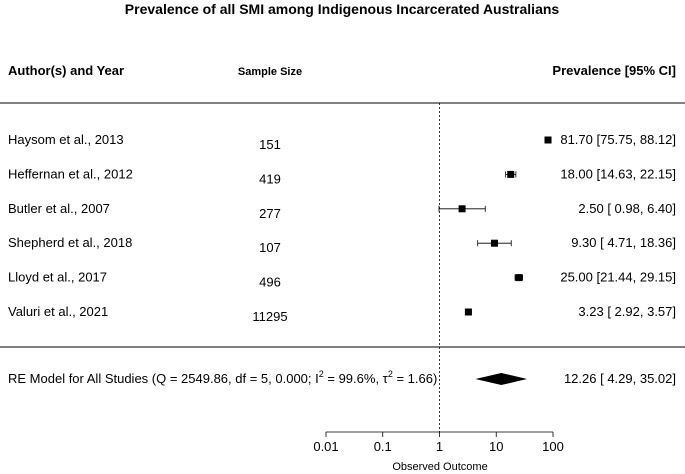 This screenshot has width=685, height=474. Describe the element at coordinates (439, 446) in the screenshot. I see `x-tick-label: 1` at that location.